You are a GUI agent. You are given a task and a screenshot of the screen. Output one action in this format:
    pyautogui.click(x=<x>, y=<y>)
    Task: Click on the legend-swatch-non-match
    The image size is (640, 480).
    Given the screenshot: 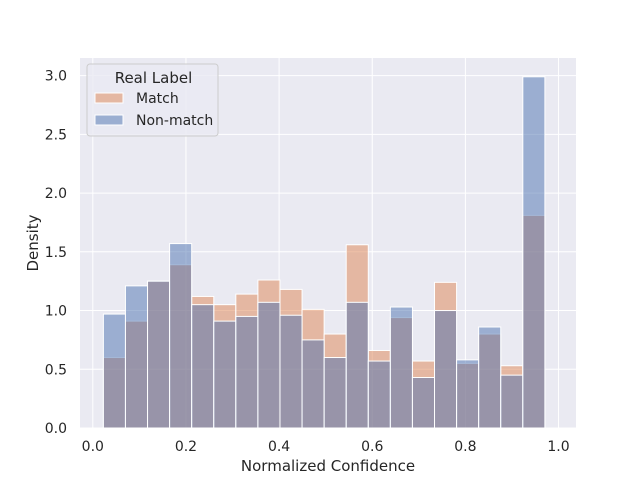 What is the action you would take?
    pyautogui.click(x=109, y=120)
    